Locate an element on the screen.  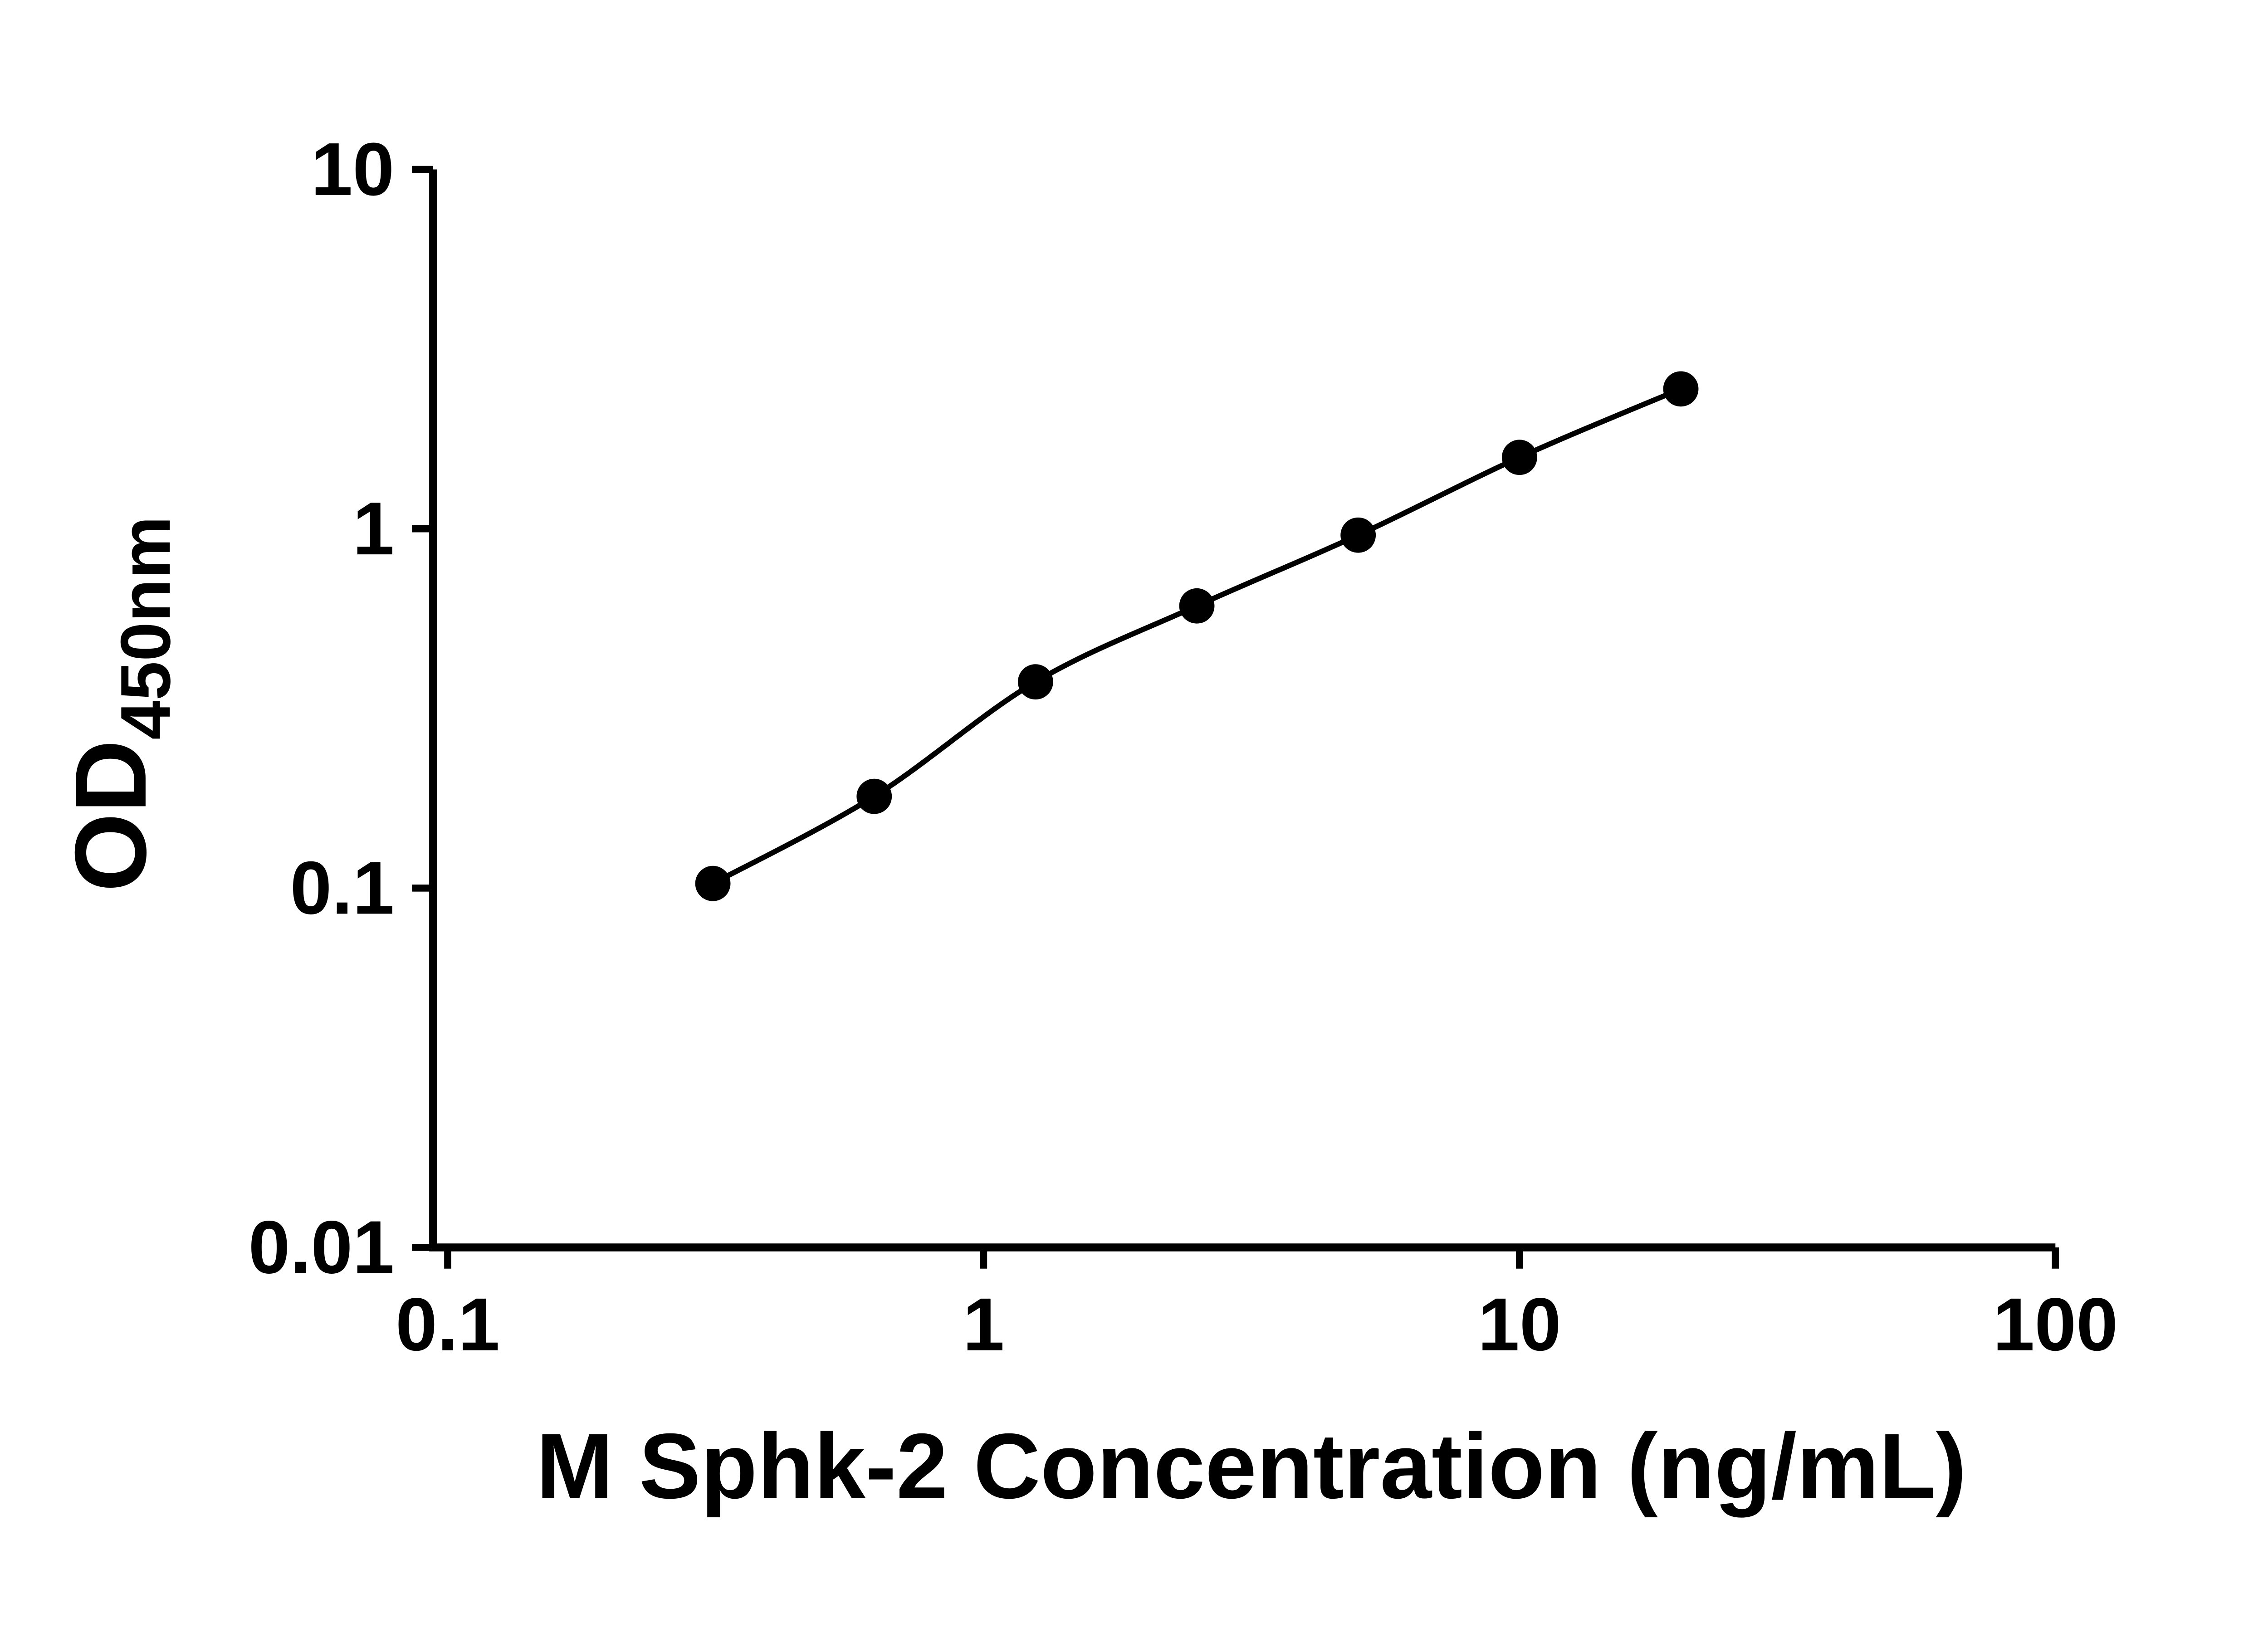
y-axis-title-subscript: 450nm is located at coordinates (146, 628).